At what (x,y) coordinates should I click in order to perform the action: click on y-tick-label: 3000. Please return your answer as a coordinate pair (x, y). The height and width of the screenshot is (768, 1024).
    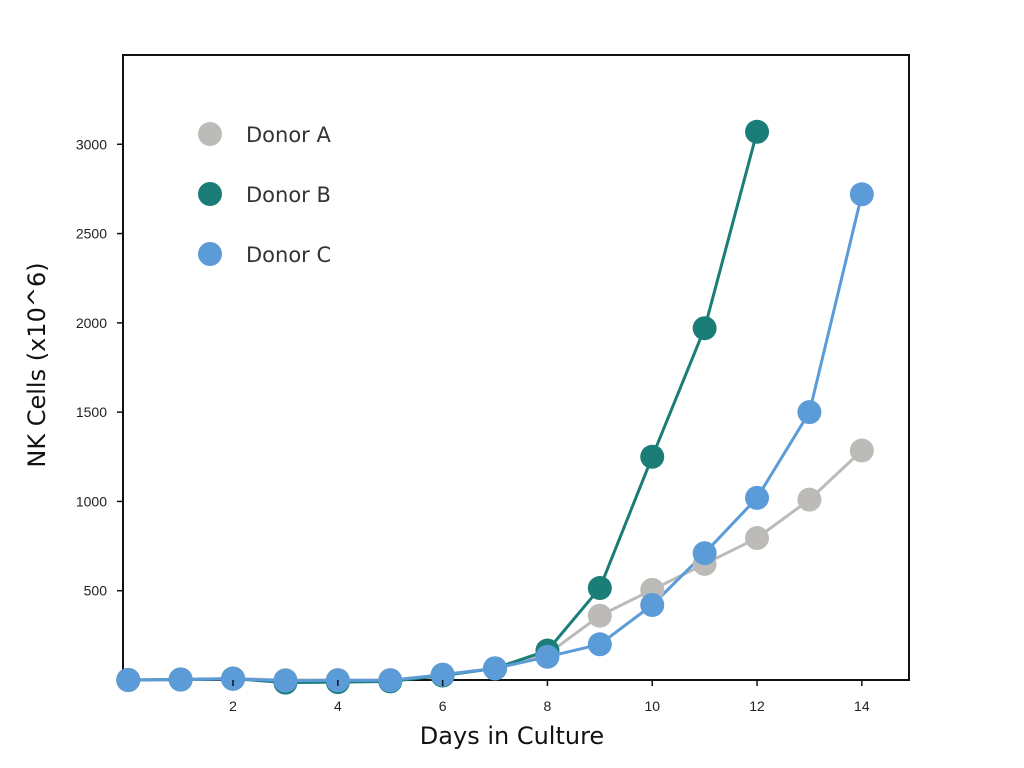
    Looking at the image, I should click on (91, 144).